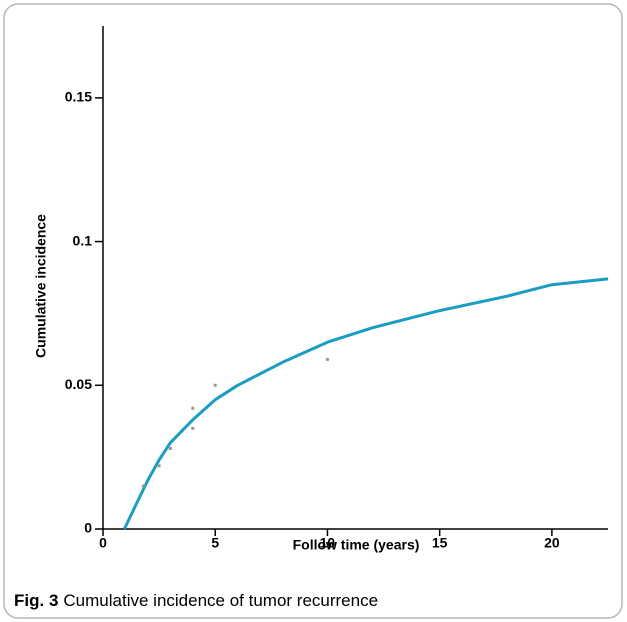 The width and height of the screenshot is (627, 622). I want to click on caption-text: Cumulative incidence of tumor recurrence, so click(220, 600).